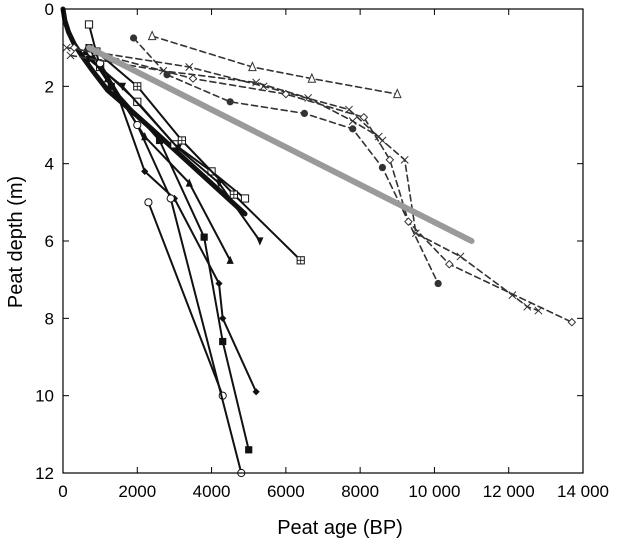  What do you see at coordinates (509, 491) in the screenshot?
I see `x-tick-label: 12 000` at bounding box center [509, 491].